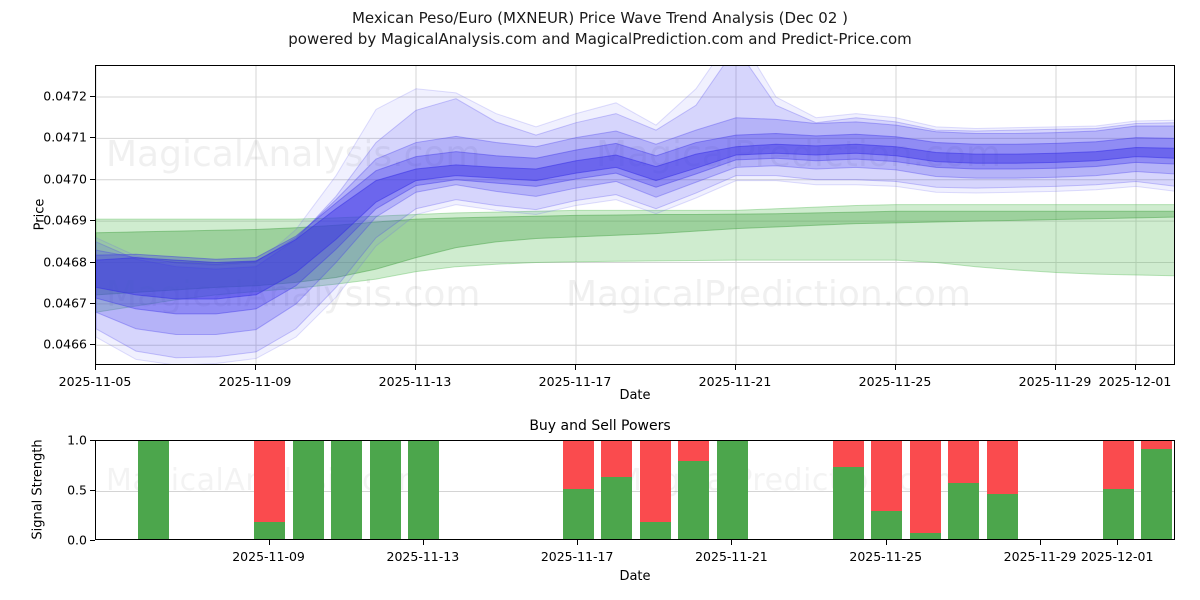  What do you see at coordinates (77, 540) in the screenshot?
I see `signal-ytick-label: 0.0` at bounding box center [77, 540].